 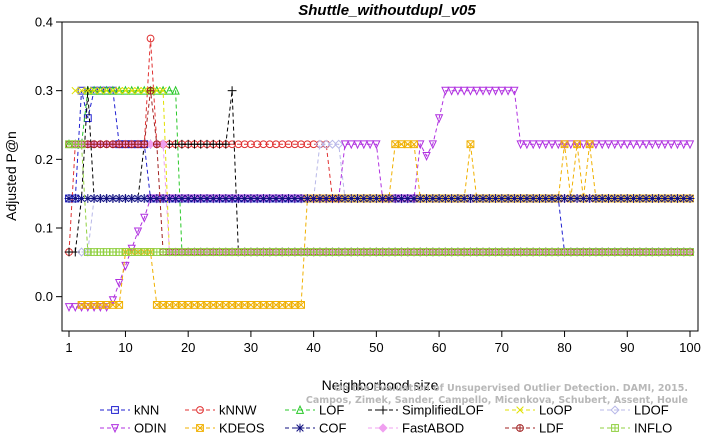 What do you see at coordinates (380, 385) in the screenshot?
I see `x-axis-label: Neighborhood size` at bounding box center [380, 385].